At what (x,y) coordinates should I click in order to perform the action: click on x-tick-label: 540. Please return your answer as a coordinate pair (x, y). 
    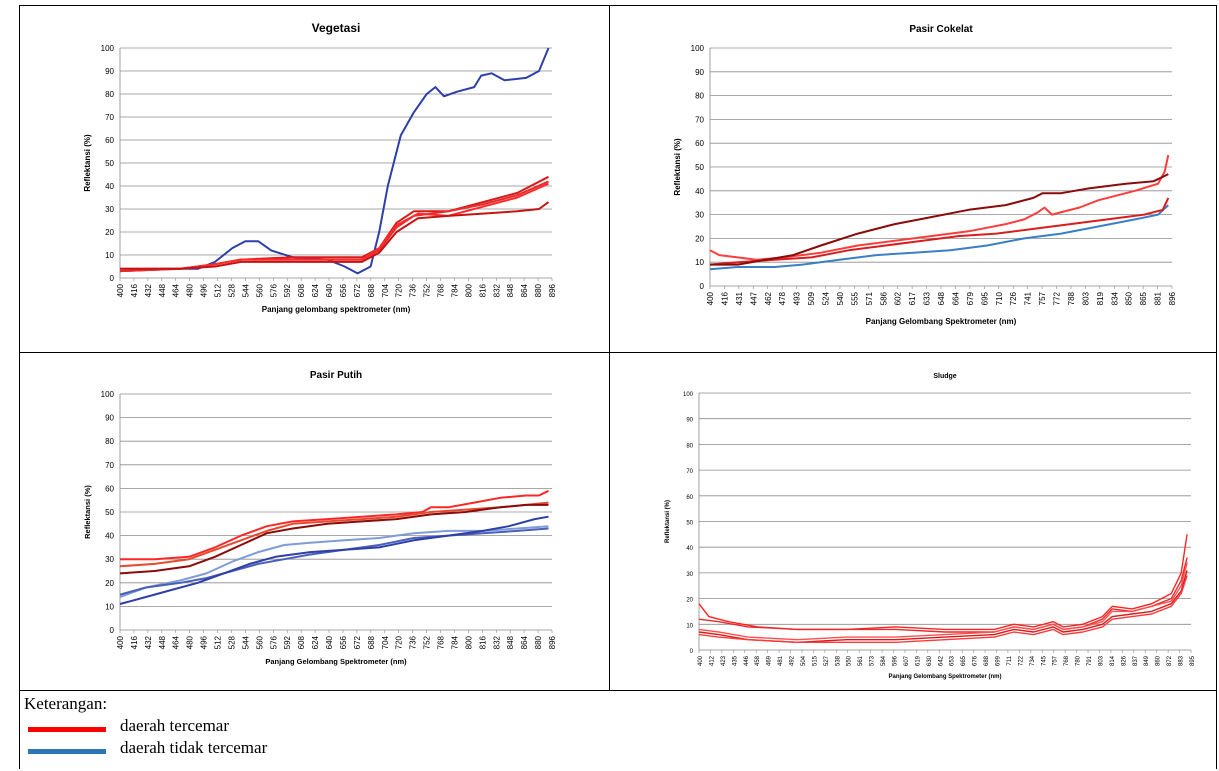
    Looking at the image, I should click on (840, 298).